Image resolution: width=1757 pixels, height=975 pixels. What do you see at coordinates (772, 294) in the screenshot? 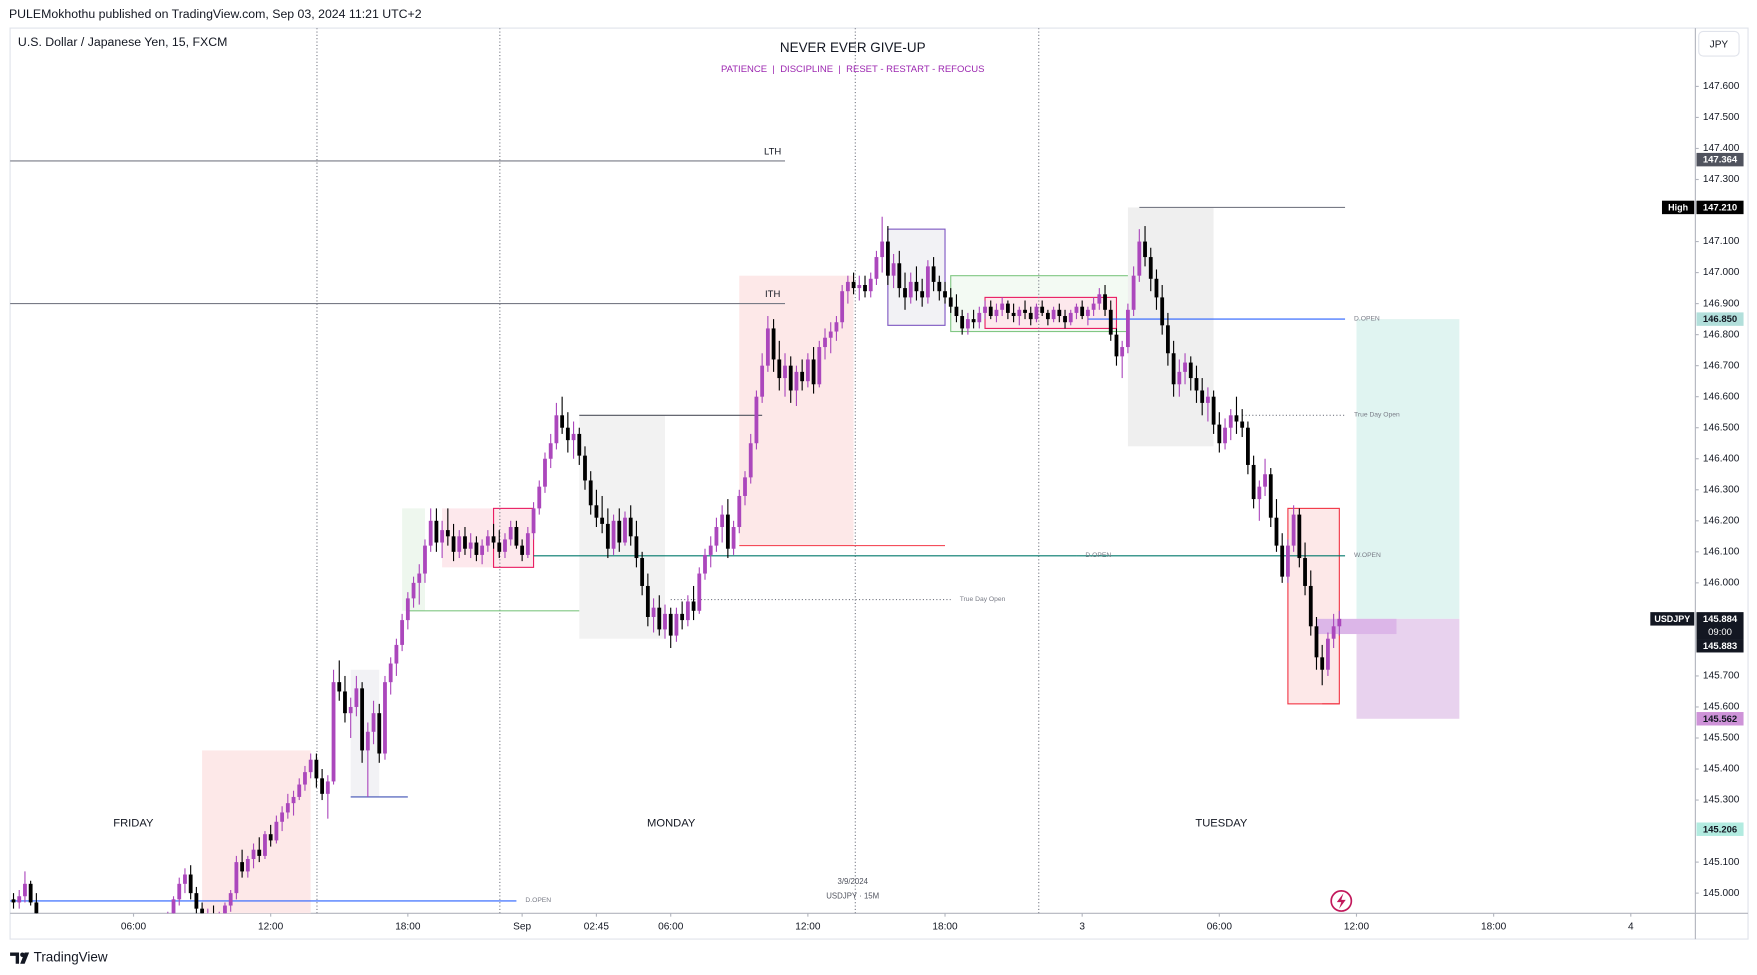
I see `level-label: ITH` at bounding box center [772, 294].